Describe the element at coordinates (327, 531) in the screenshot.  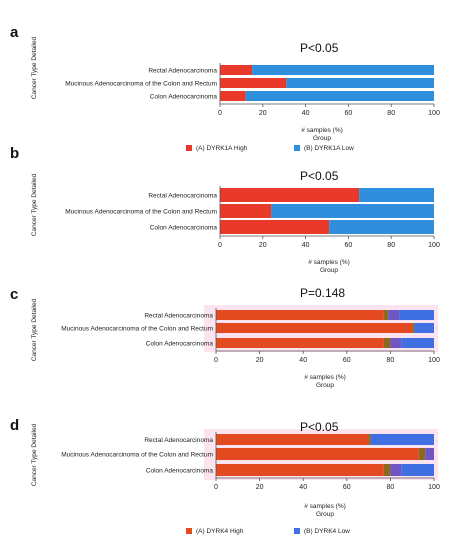
I see `legend-label: (B) DYRK4 Low` at that location.